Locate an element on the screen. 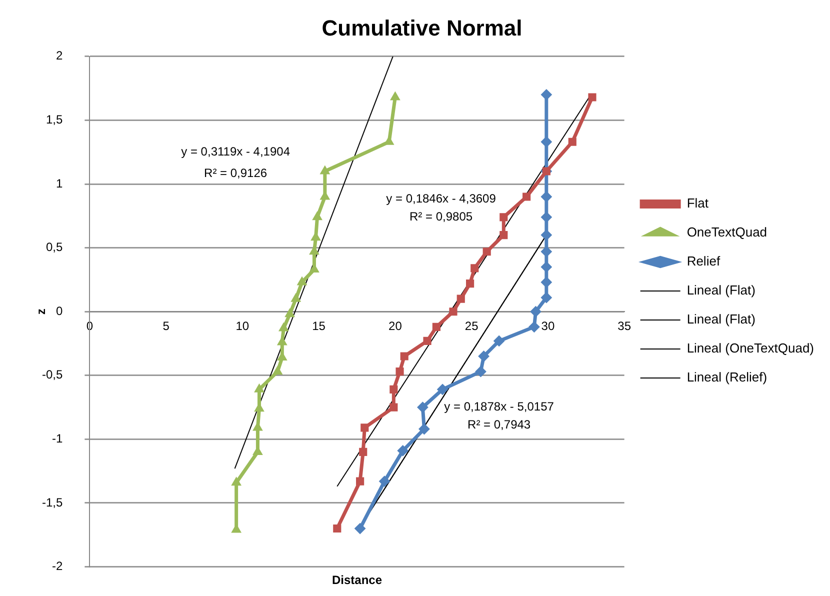 Image resolution: width=830 pixels, height=596 pixels. x-tick-label: 35 is located at coordinates (625, 326).